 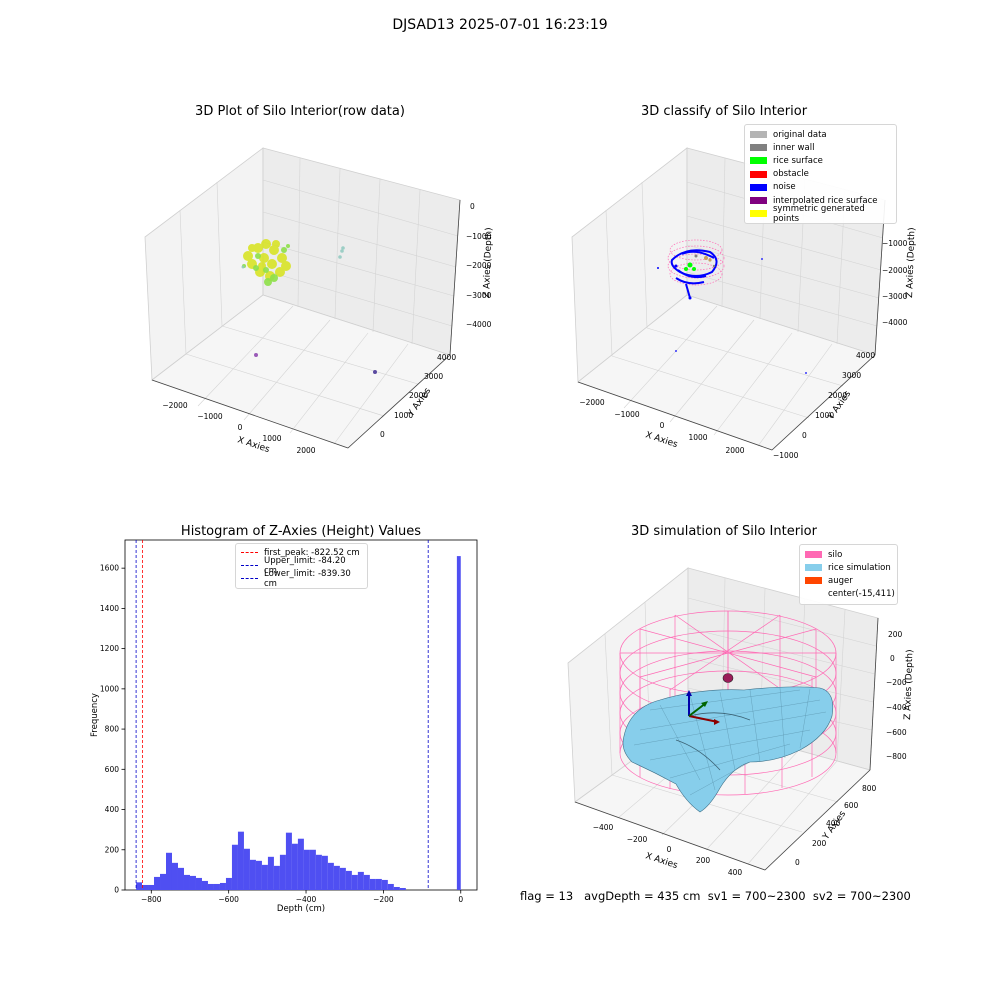 What do you see at coordinates (869, 788) in the screenshot?
I see `y-tick: 800` at bounding box center [869, 788].